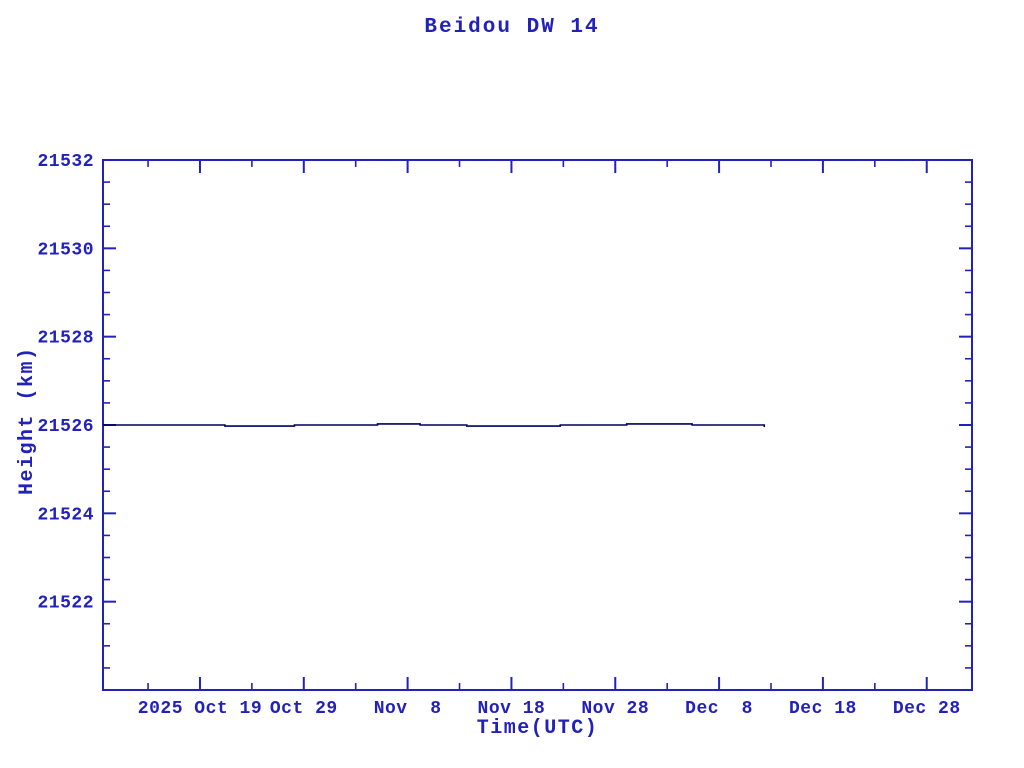 The width and height of the screenshot is (1024, 768). Describe the element at coordinates (65, 339) in the screenshot. I see `y-tick-label: 21528` at that location.